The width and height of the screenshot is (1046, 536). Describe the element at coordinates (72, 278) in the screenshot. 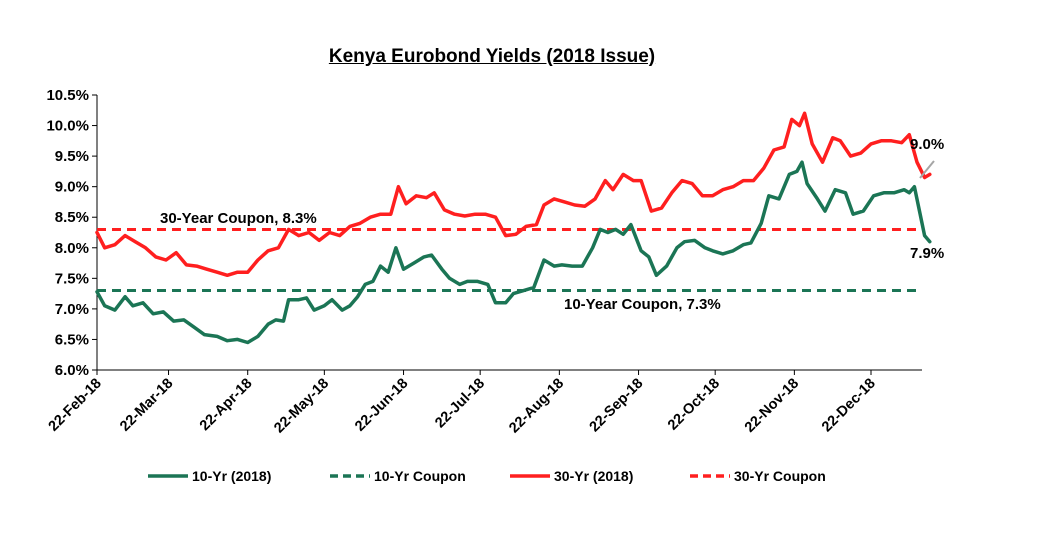

I see `y-tick-label: 7.5%` at that location.